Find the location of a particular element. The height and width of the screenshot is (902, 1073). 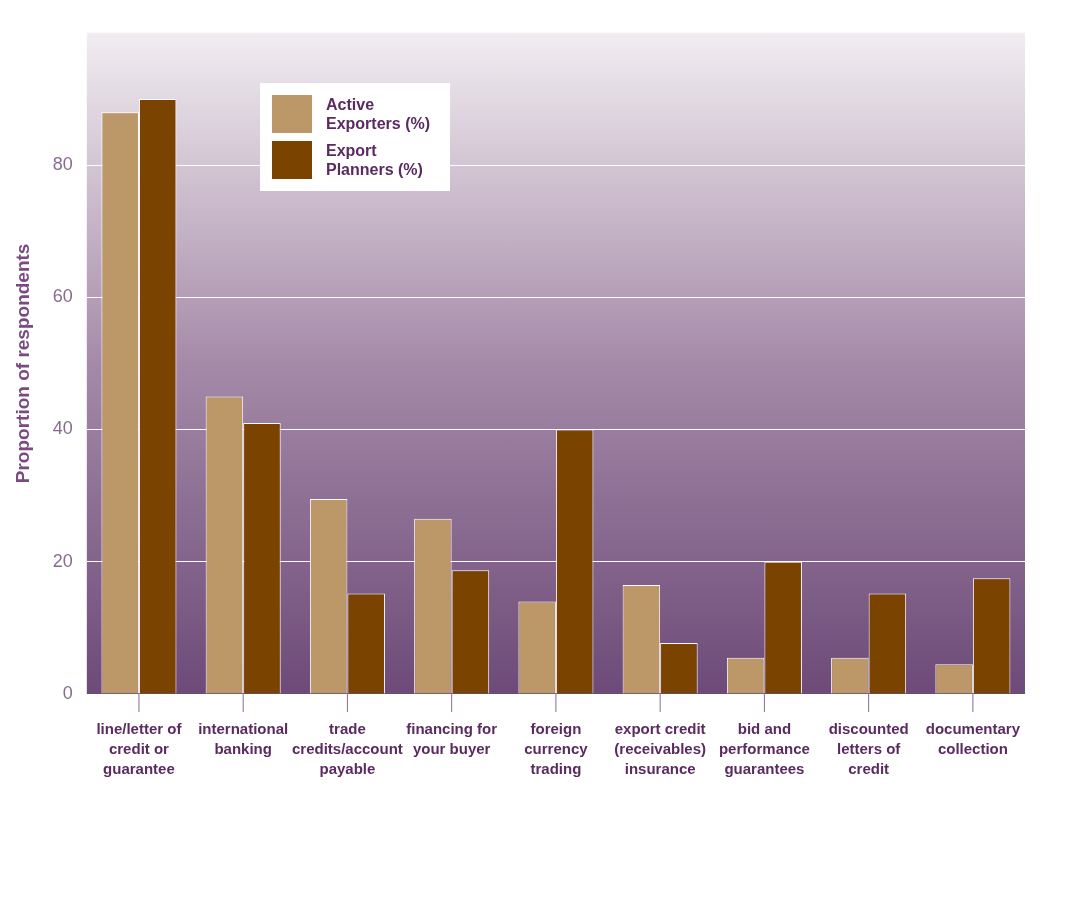

legend-label: Export Planners (%) is located at coordinates (375, 160).